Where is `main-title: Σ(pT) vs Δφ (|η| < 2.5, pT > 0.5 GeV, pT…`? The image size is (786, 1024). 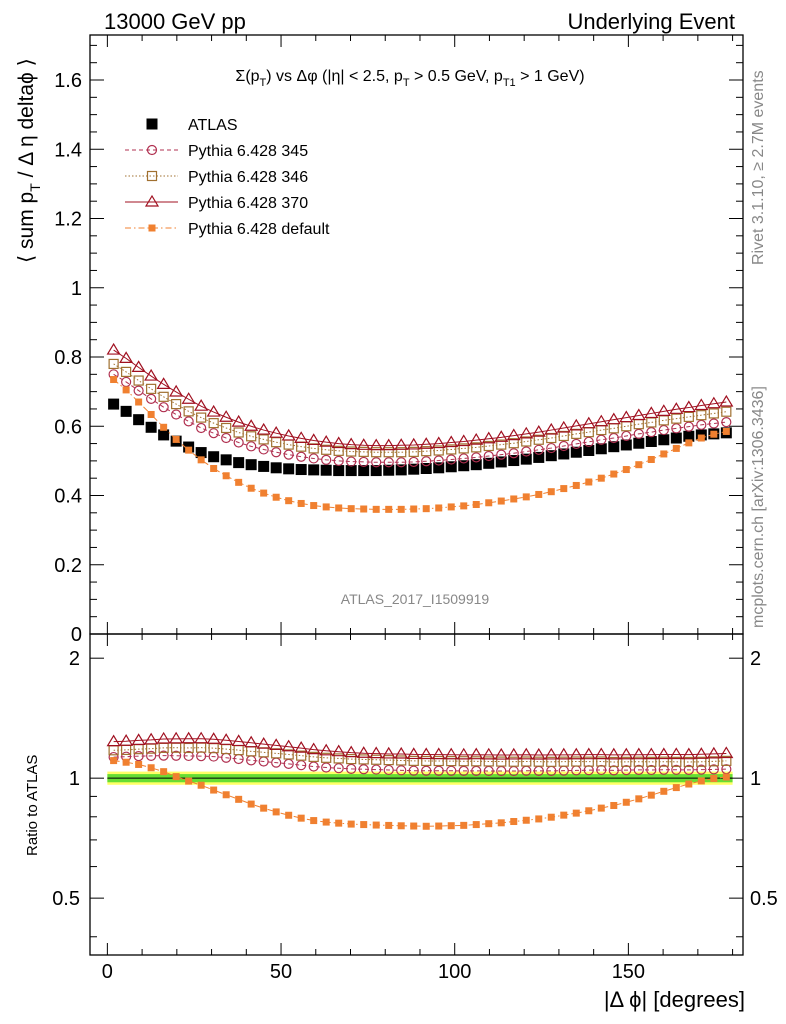
main-title: Σ(pT) vs Δφ (|η| < 2.5, pT > 0.5 GeV, pT… is located at coordinates (409, 78).